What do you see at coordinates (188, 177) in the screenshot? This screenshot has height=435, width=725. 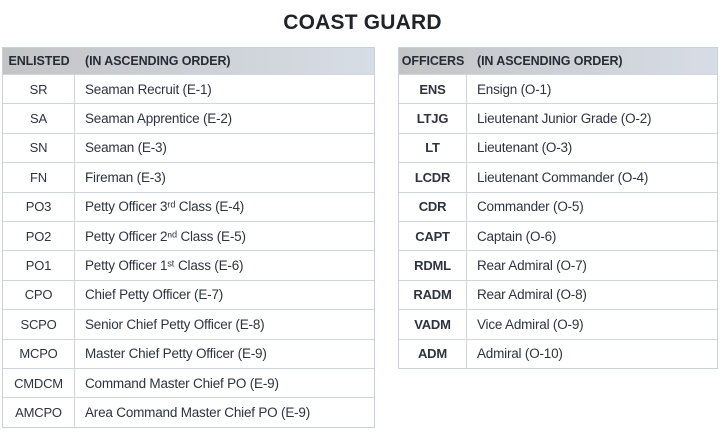 I see `table-row: FN Fireman (E-3)` at bounding box center [188, 177].